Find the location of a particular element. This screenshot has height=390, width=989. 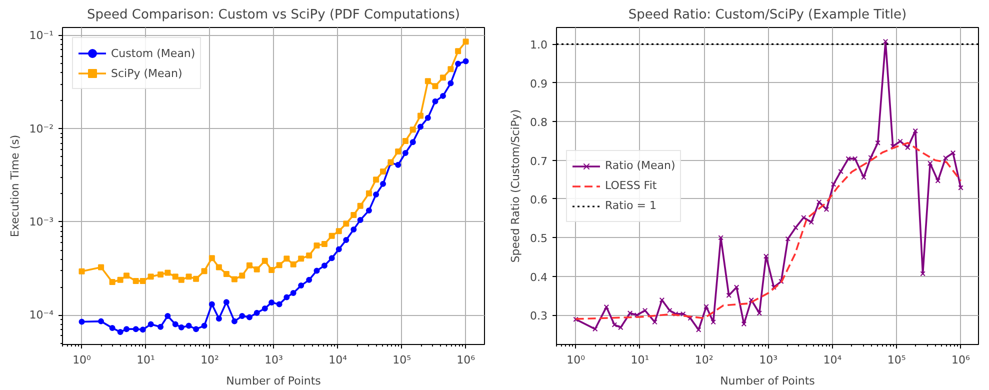

y-tick-label: 10⁻² is located at coordinates (41, 129).